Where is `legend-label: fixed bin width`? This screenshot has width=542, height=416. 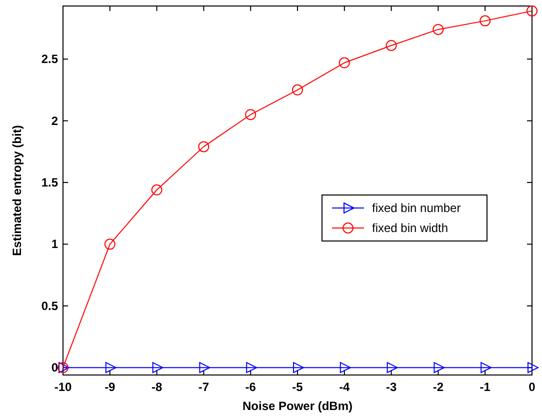
legend-label: fixed bin width is located at coordinates (410, 228).